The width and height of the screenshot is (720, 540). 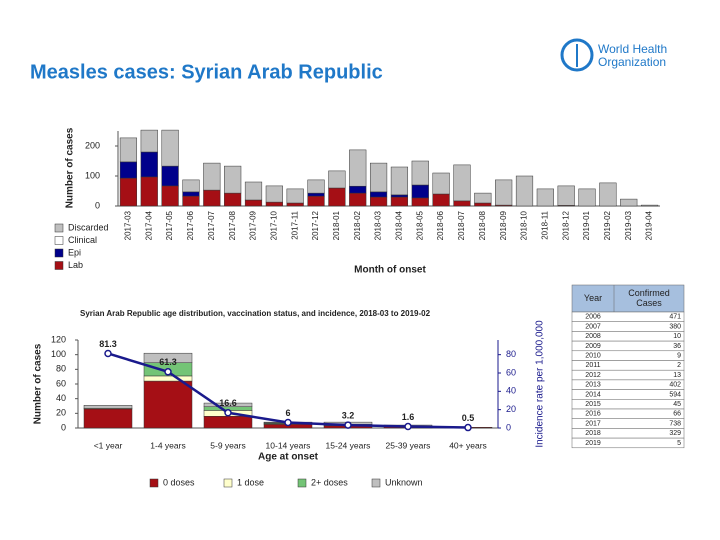 What do you see at coordinates (329, 482) in the screenshot?
I see `legend-label: 2+ doses` at bounding box center [329, 482].